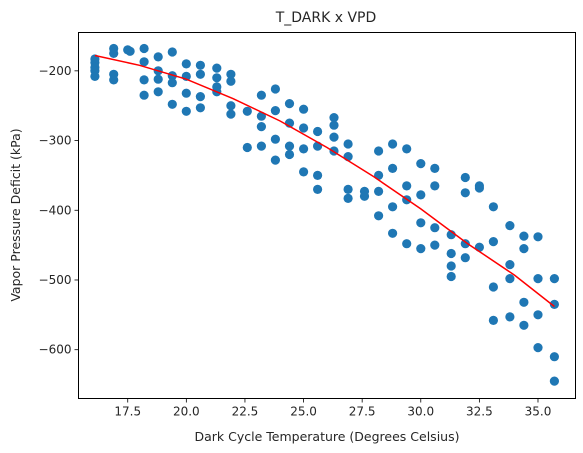 The height and width of the screenshot is (453, 583). Describe the element at coordinates (327, 436) in the screenshot. I see `x-axis-label: Dark Cycle Temperature (Degrees Celsius)` at that location.